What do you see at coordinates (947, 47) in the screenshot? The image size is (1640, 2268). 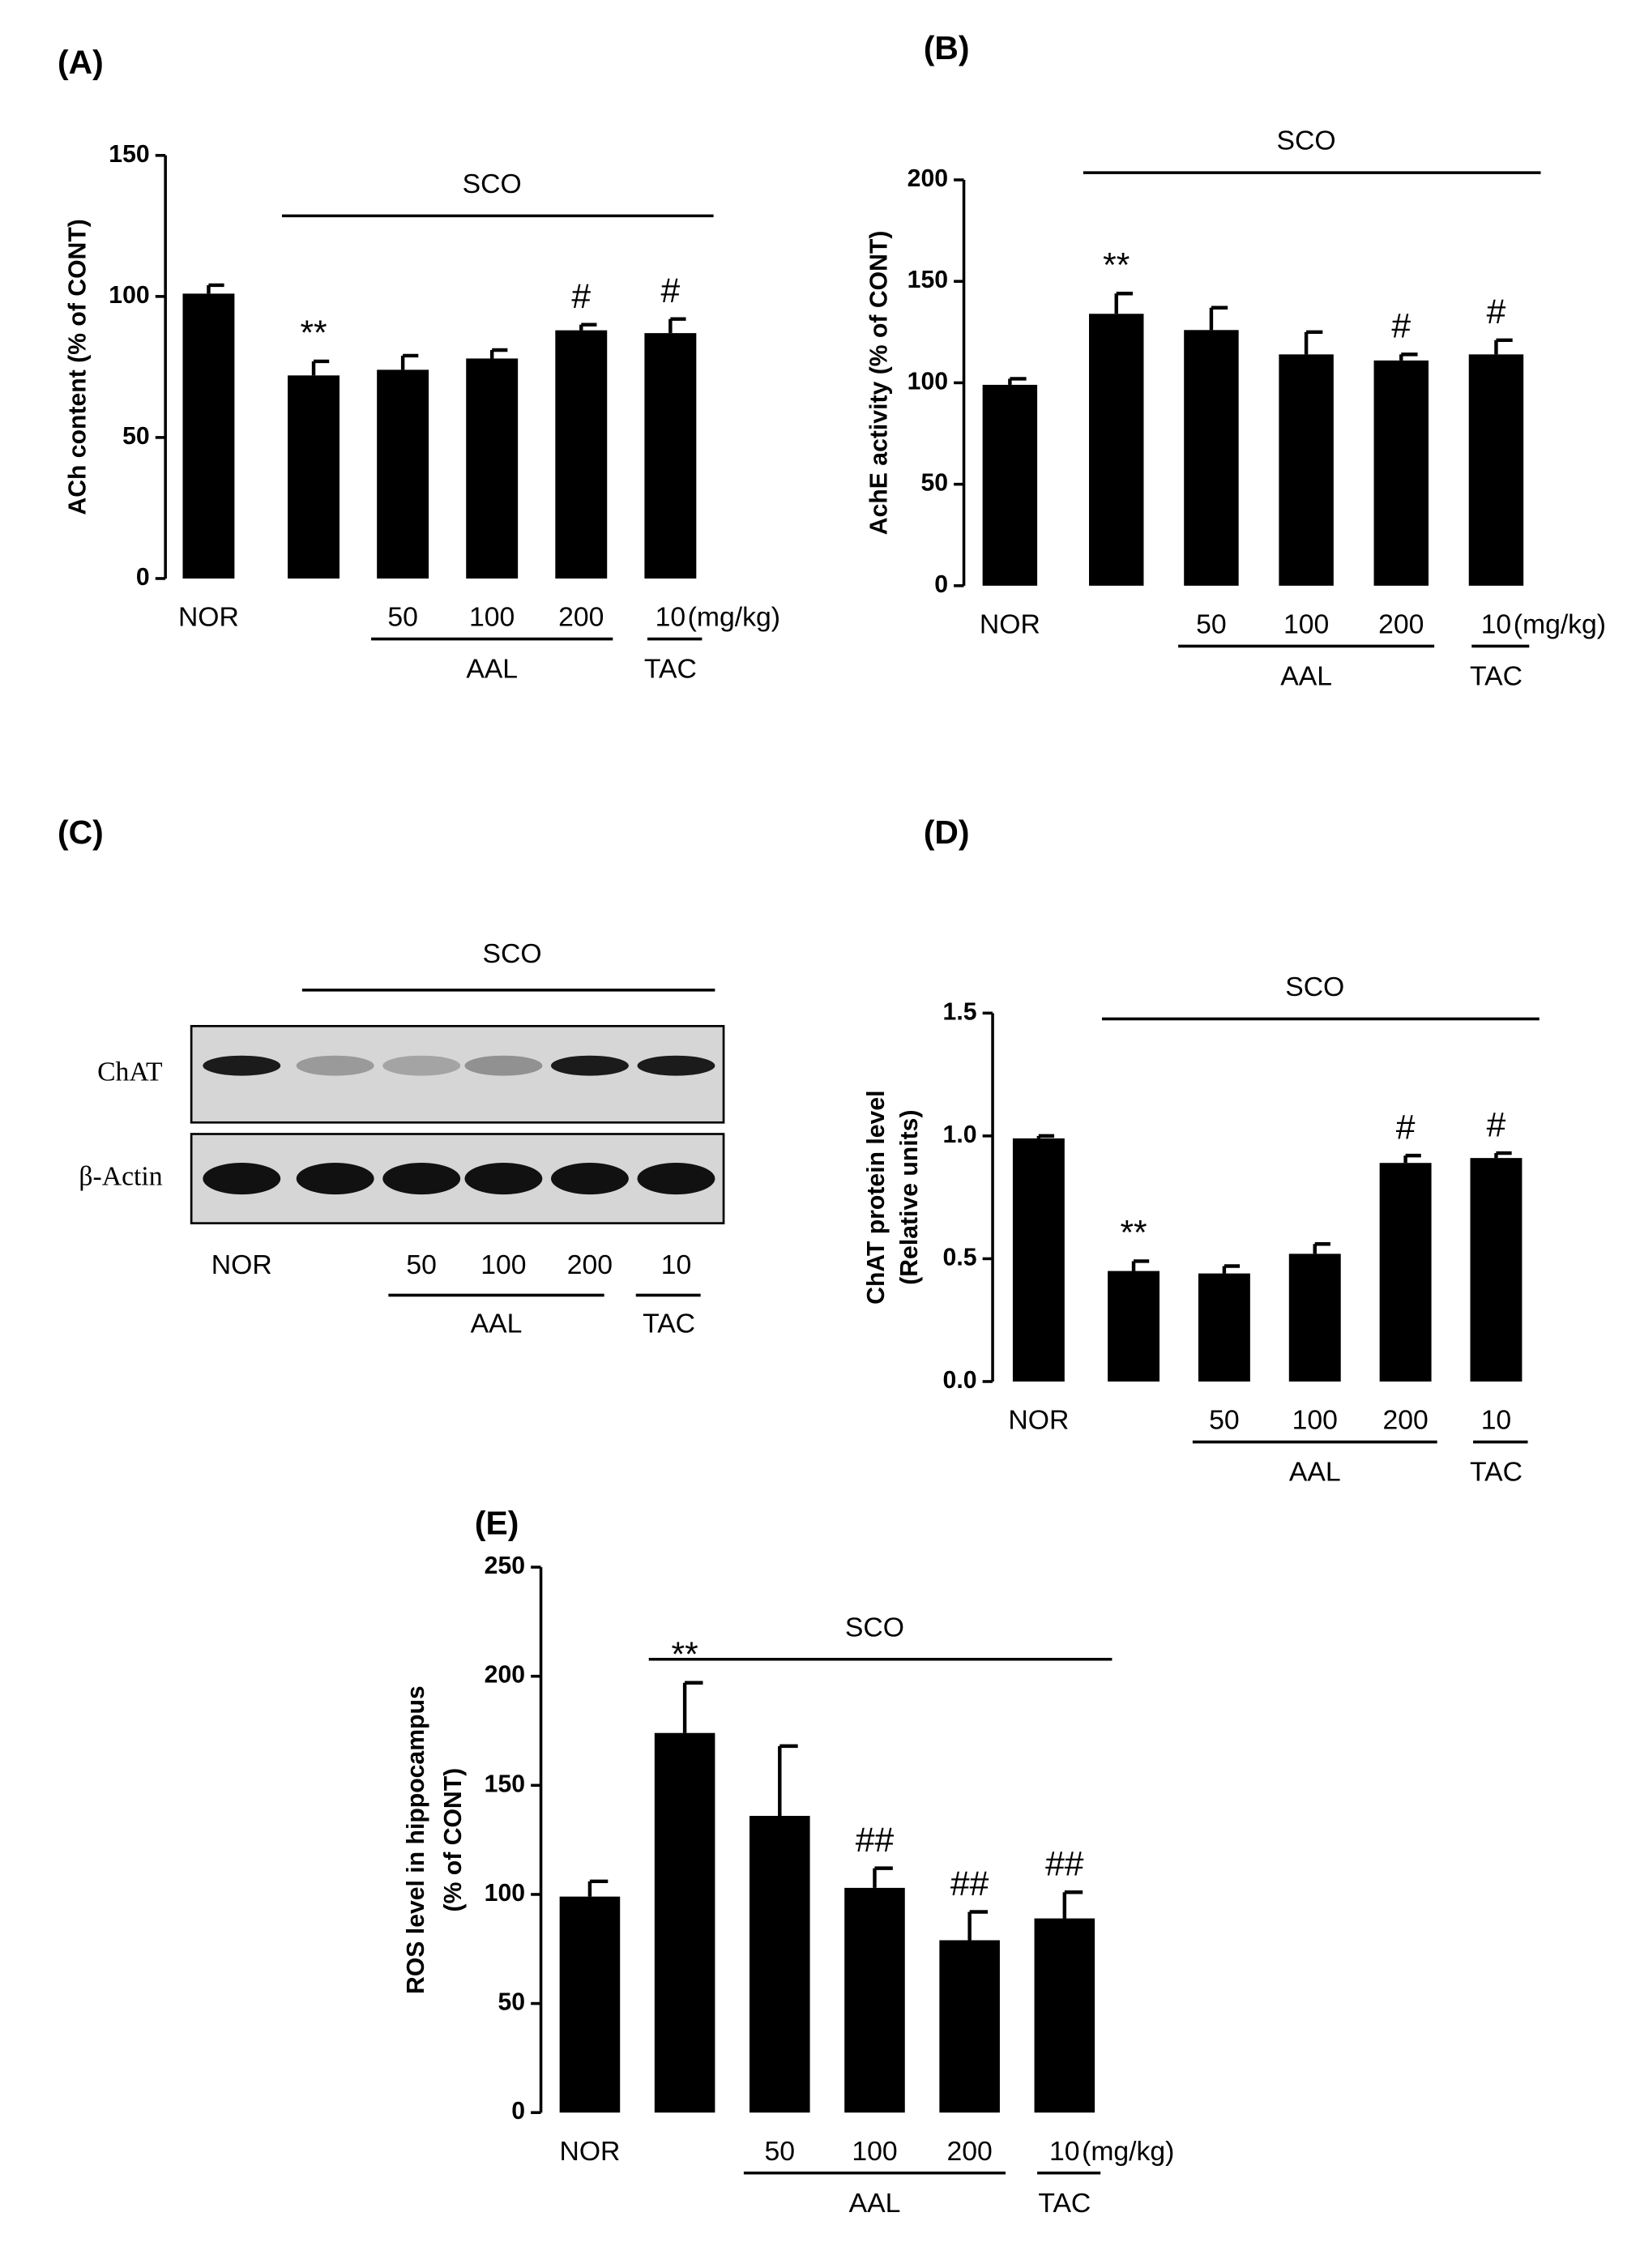 I see `panel-label: (B)` at bounding box center [947, 47].